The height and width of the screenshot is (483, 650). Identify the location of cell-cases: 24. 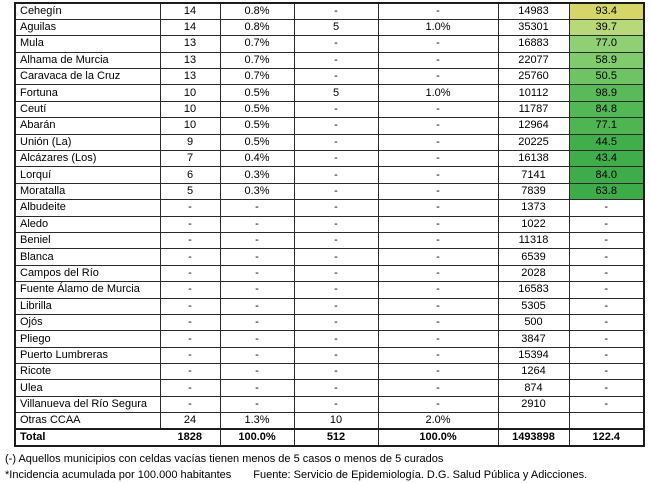
(190, 421).